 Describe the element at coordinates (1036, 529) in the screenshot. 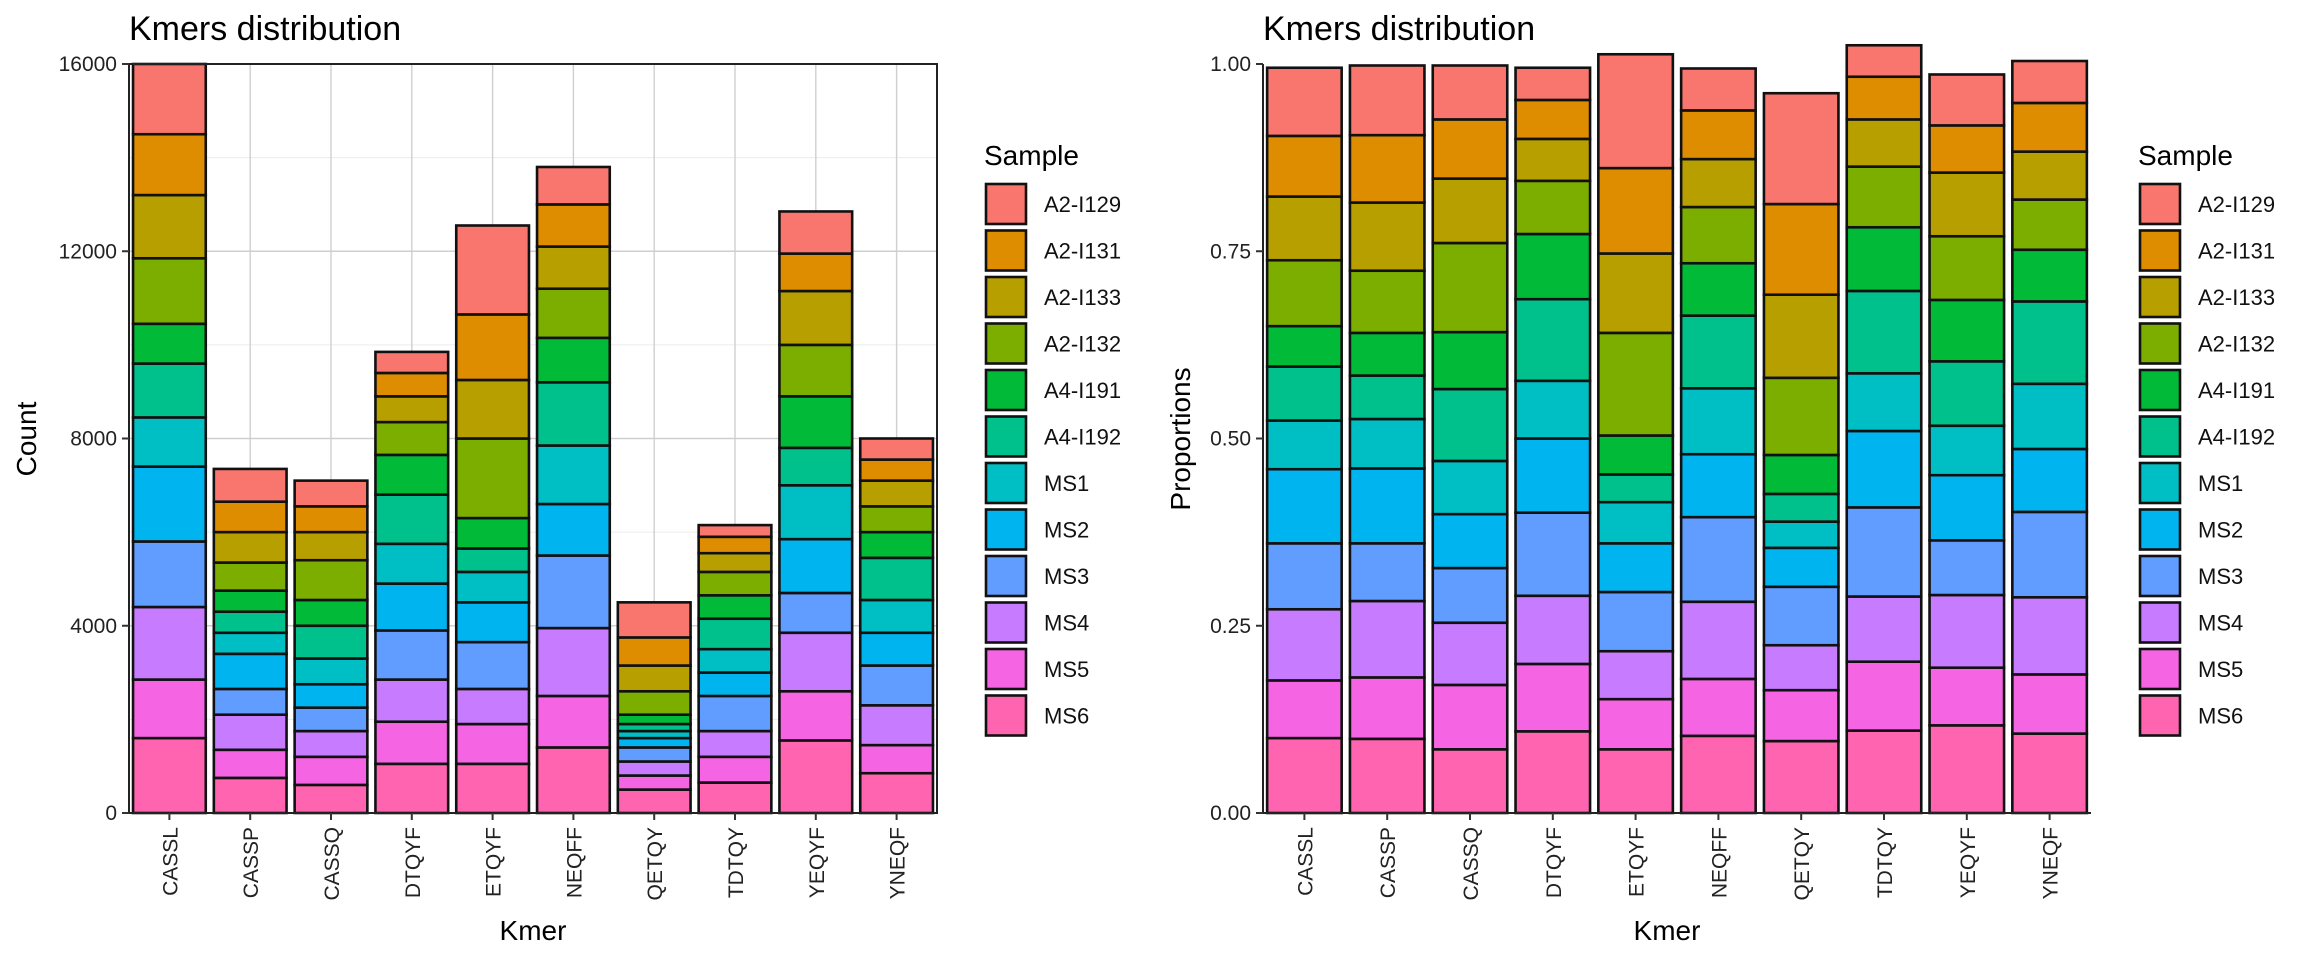

I see `legend-item-ms2: MS2` at that location.